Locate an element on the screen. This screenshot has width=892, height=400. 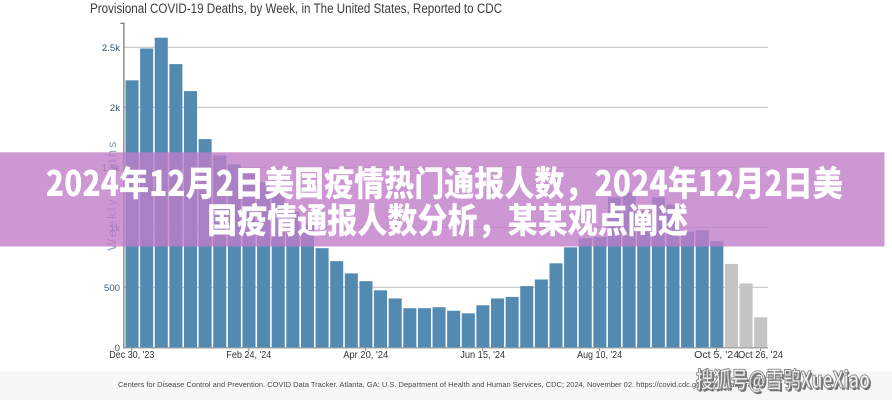
svg-text: Feb 24, '24 is located at coordinates (248, 355).